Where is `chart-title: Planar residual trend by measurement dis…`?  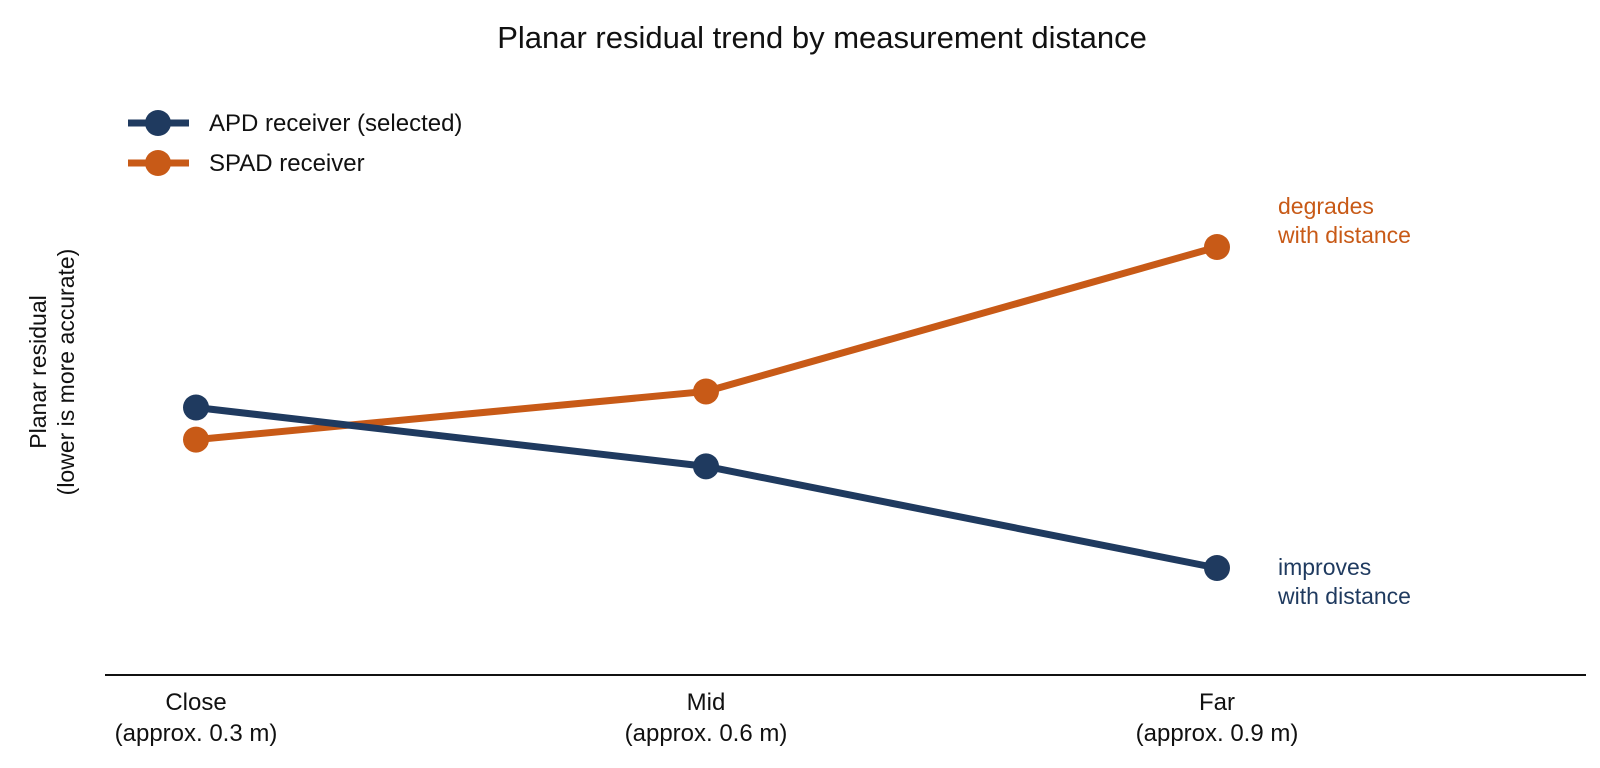
chart-title: Planar residual trend by measurement dis… is located at coordinates (822, 37).